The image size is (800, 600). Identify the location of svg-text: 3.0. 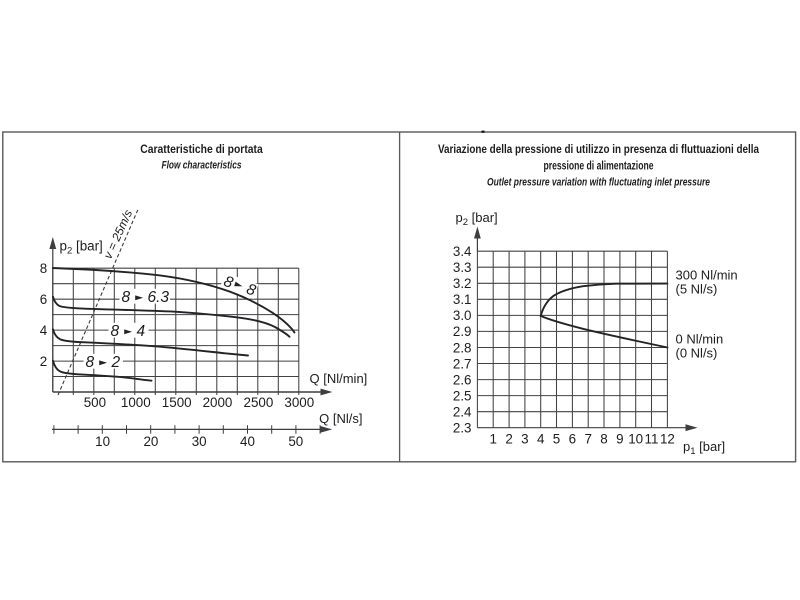
(462, 315).